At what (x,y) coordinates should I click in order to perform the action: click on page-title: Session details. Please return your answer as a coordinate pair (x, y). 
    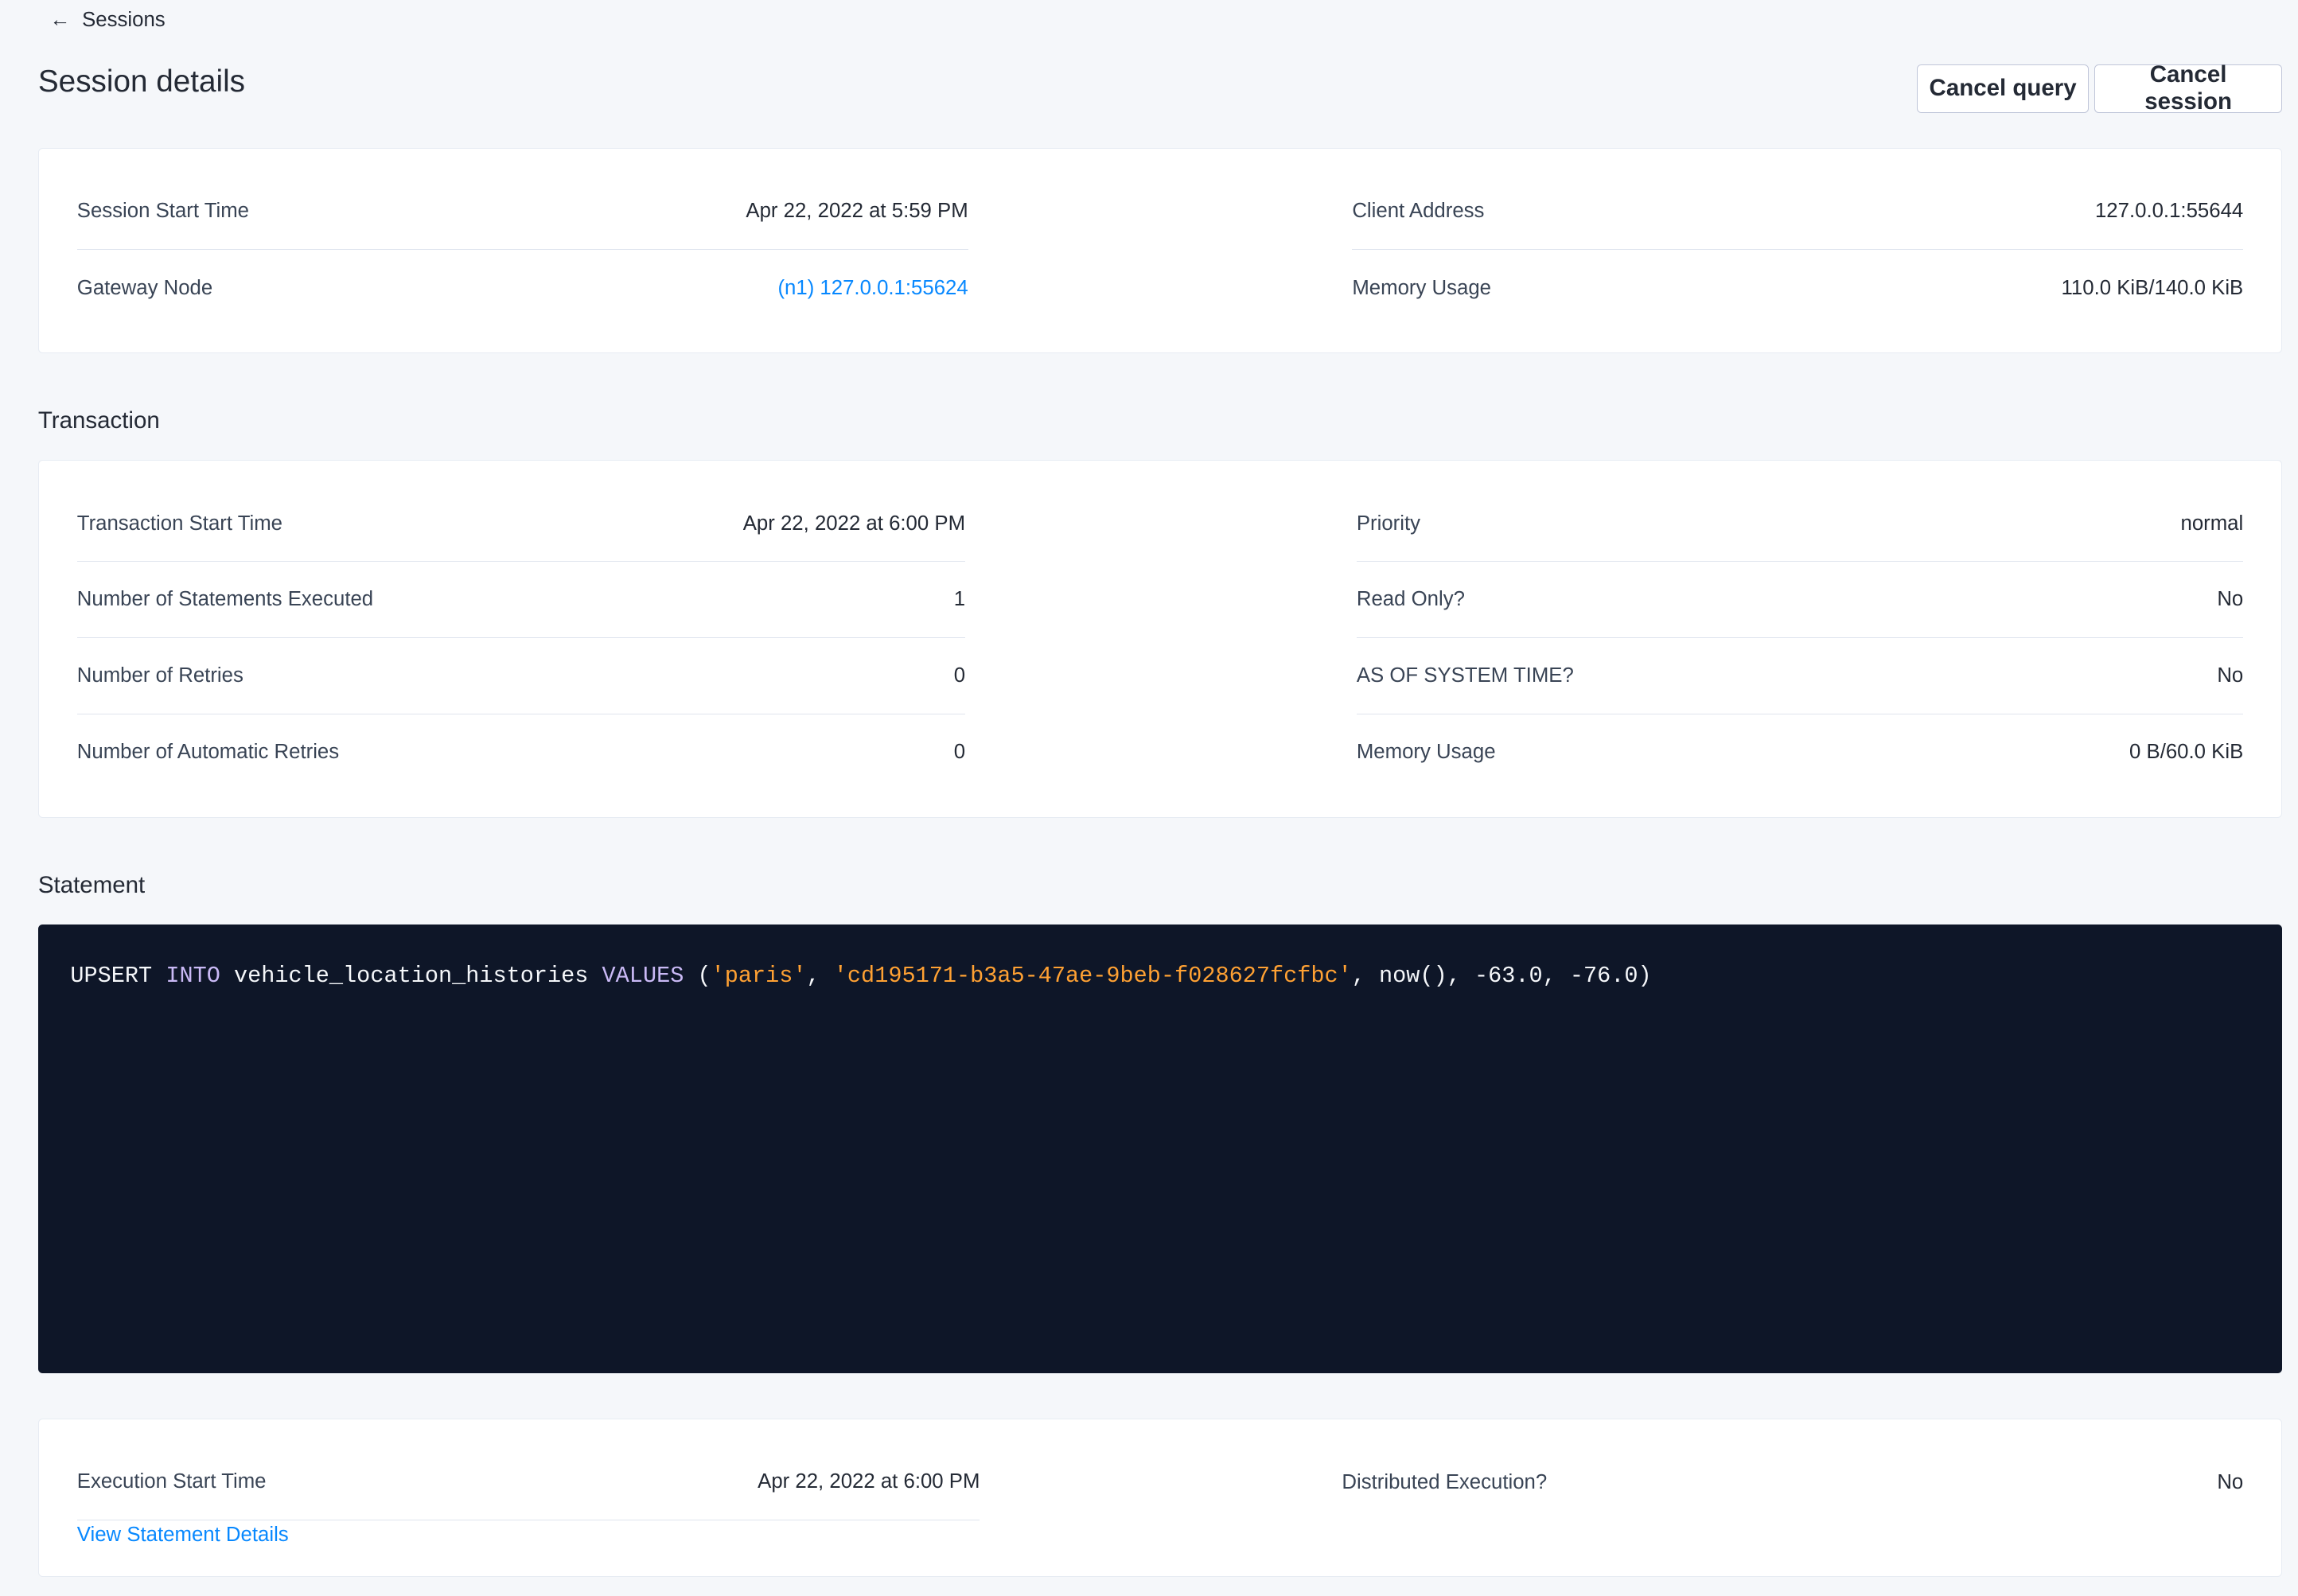
    Looking at the image, I should click on (141, 82).